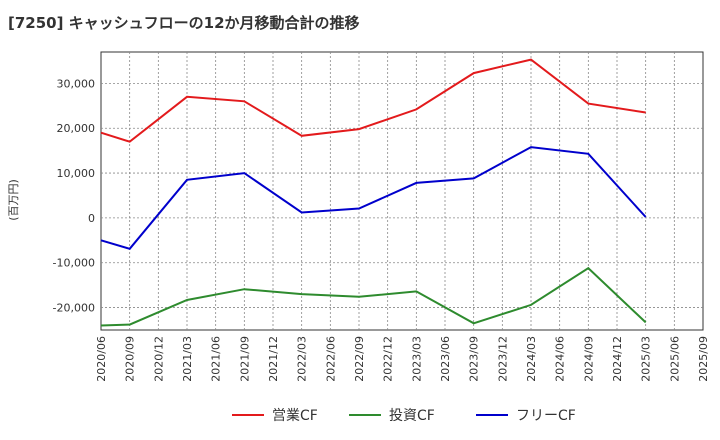 The height and width of the screenshot is (440, 720). I want to click on x-tick-label: 2023/09, so click(474, 359).